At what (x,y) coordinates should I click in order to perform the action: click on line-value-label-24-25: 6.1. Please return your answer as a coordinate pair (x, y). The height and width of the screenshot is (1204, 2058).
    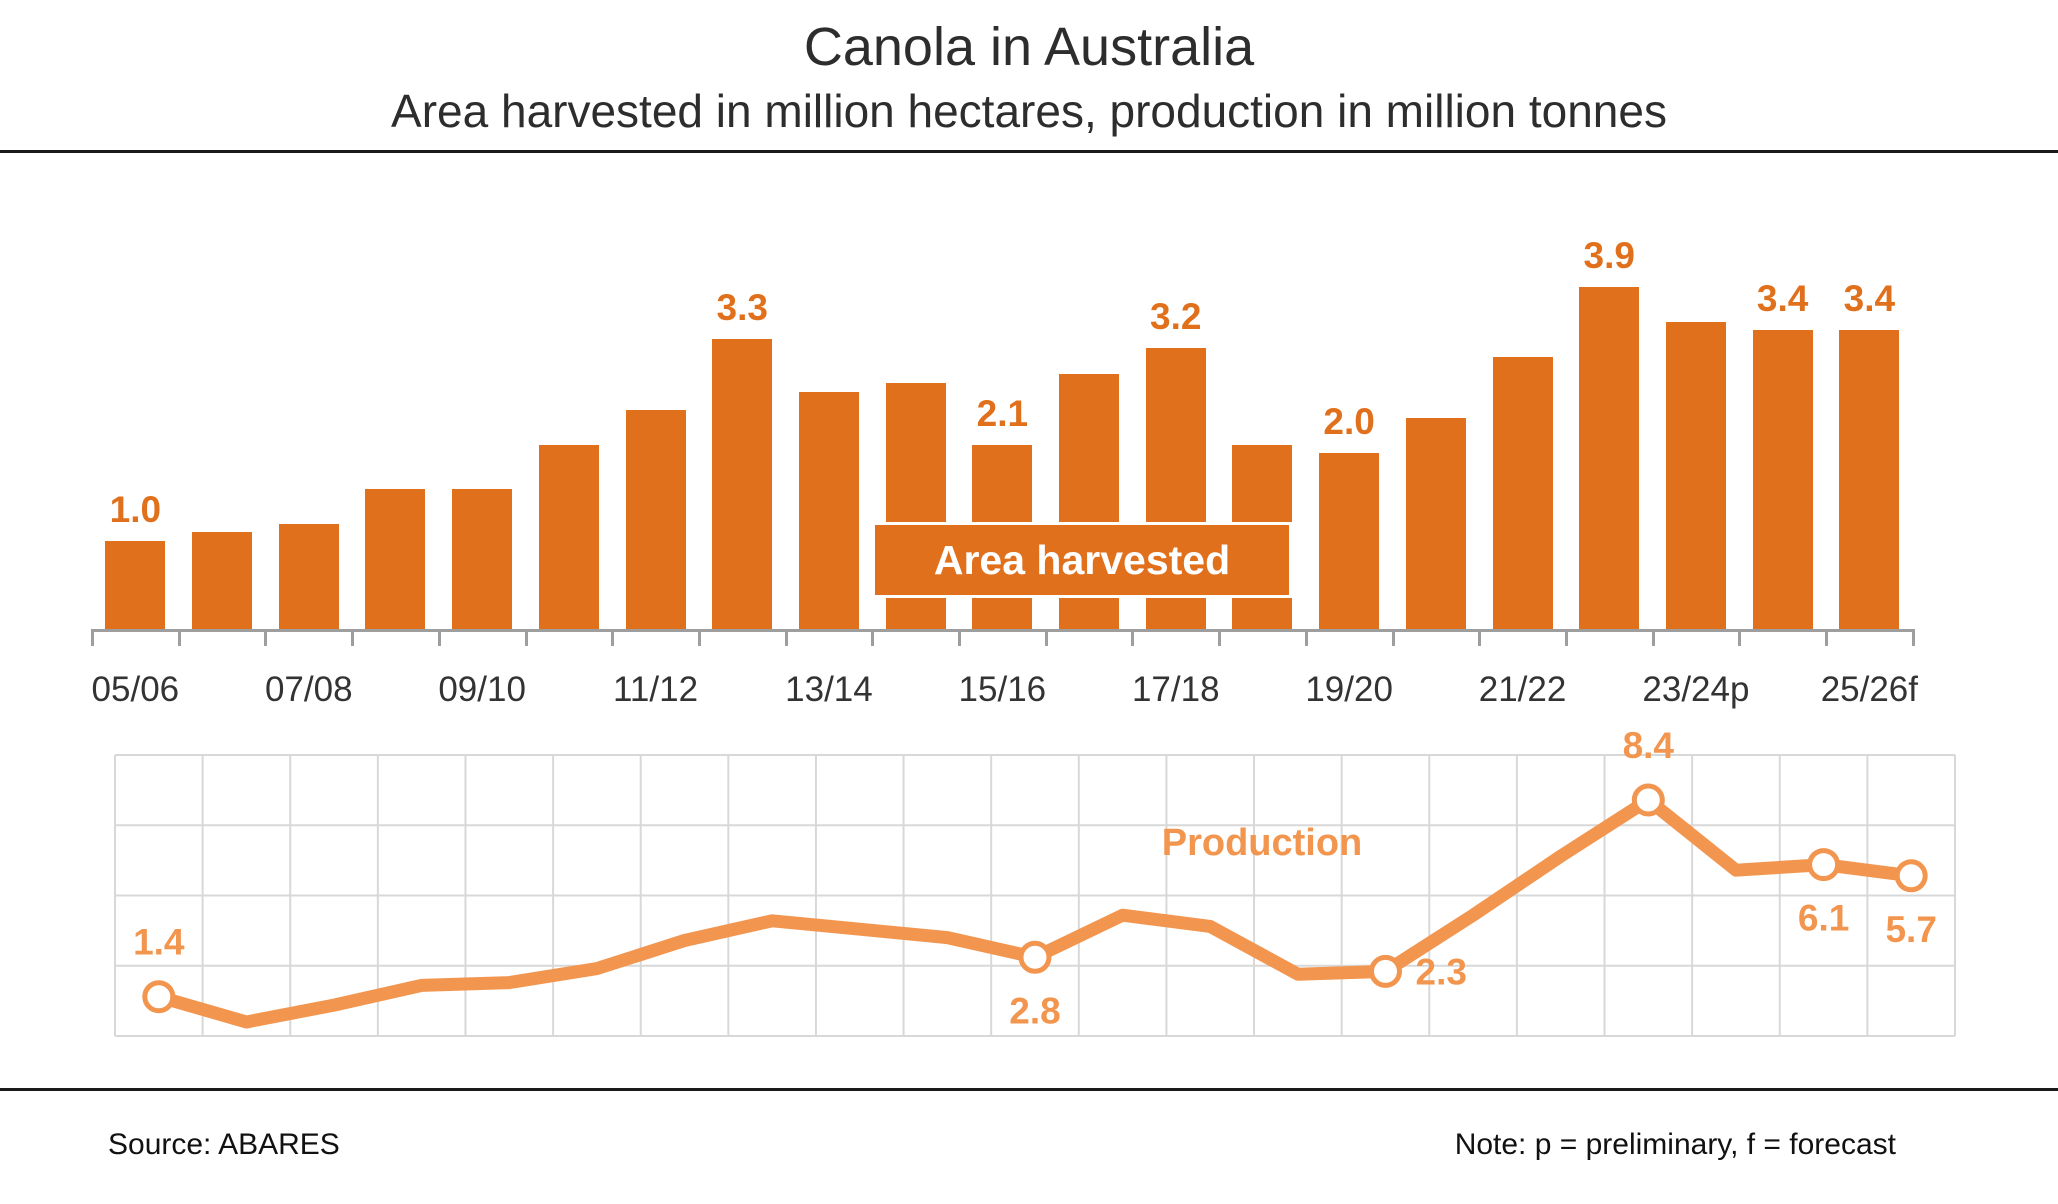
    Looking at the image, I should click on (1823, 918).